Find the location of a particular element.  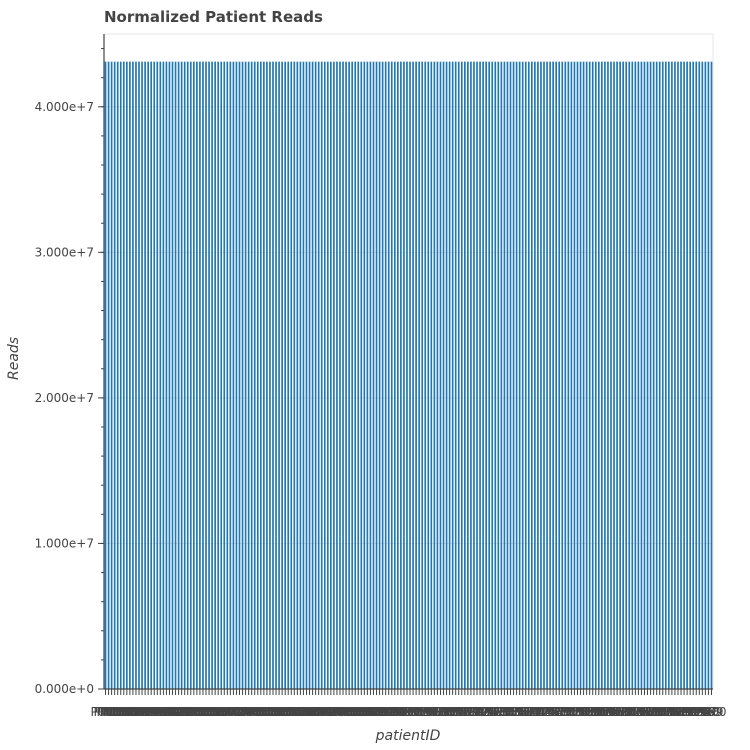

bar: P010: 43100000 is located at coordinates (133, 375).